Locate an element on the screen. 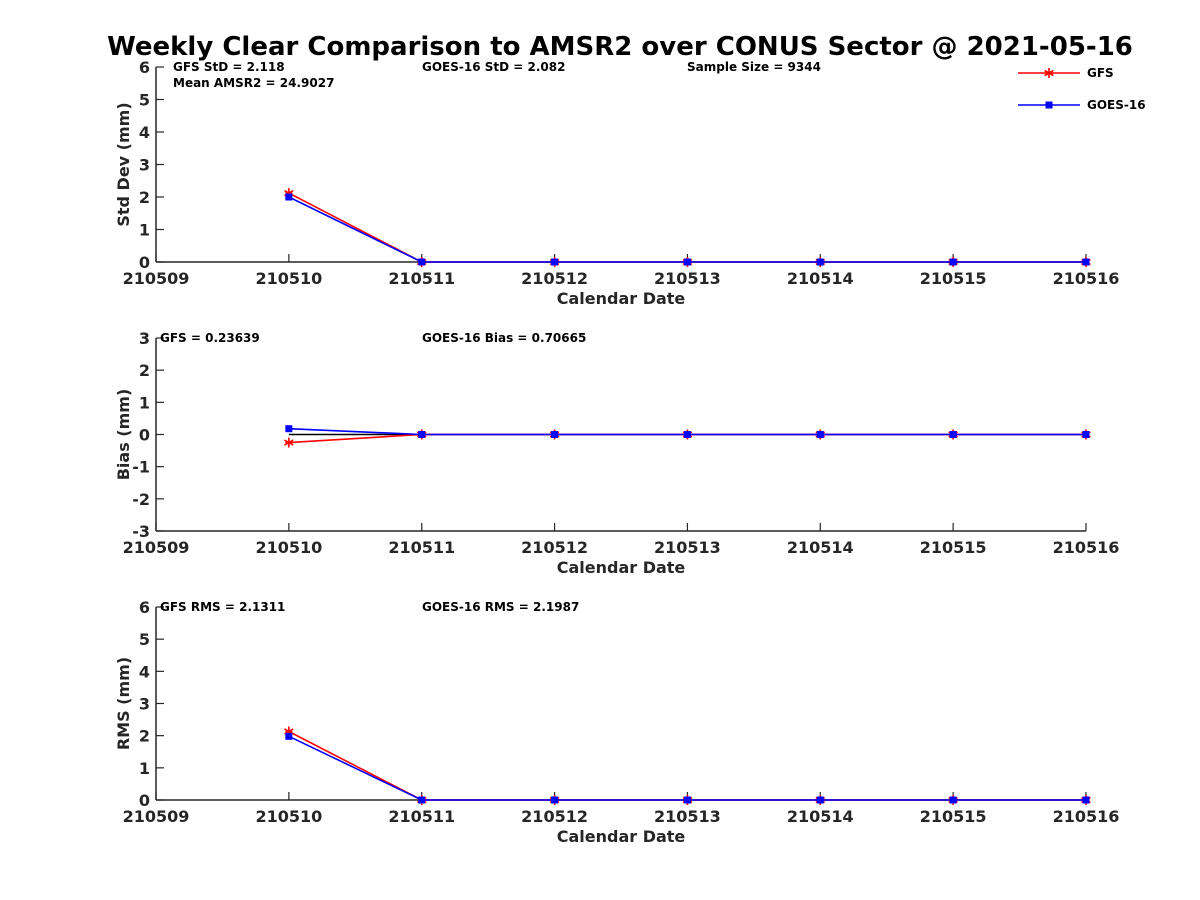  legend-entry-gfs: GFS is located at coordinates (1066, 73).